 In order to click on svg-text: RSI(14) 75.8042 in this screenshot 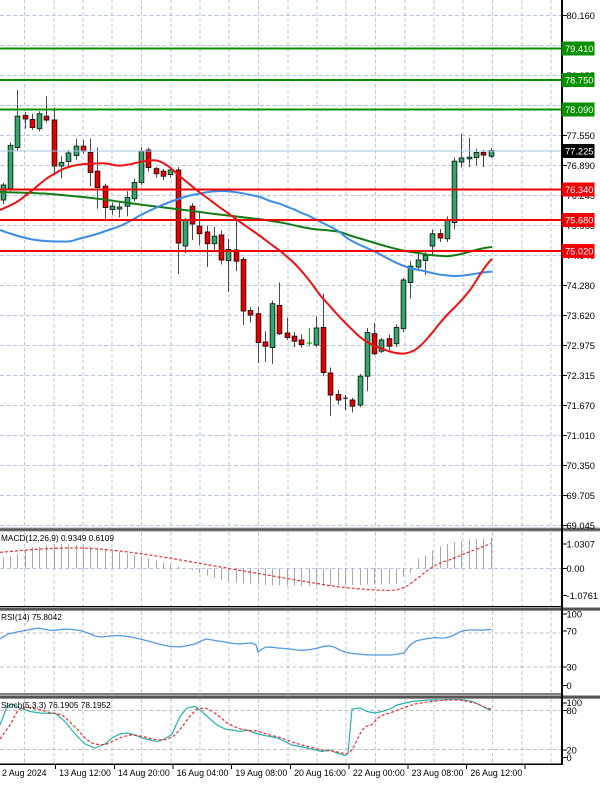, I will do `click(31, 617)`.